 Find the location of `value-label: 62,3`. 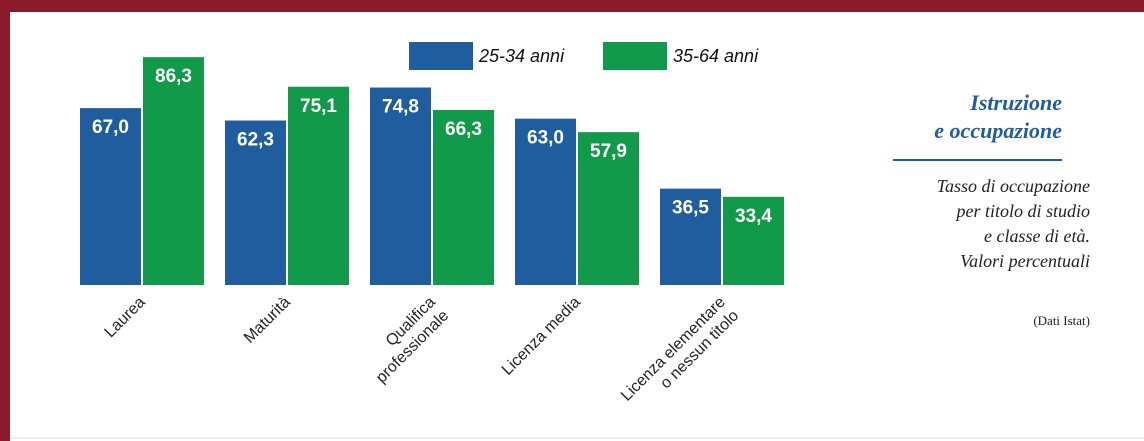

value-label: 62,3 is located at coordinates (255, 140).